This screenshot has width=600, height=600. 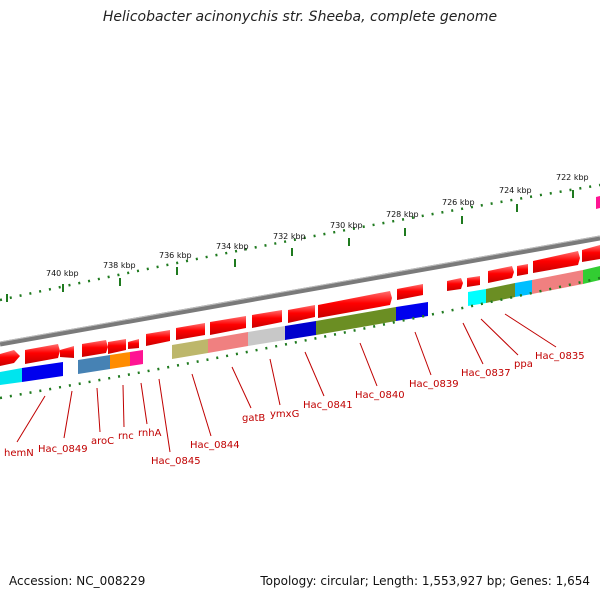 What do you see at coordinates (402, 214) in the screenshot?
I see `tick-label-728: 728 kbp` at bounding box center [402, 214].